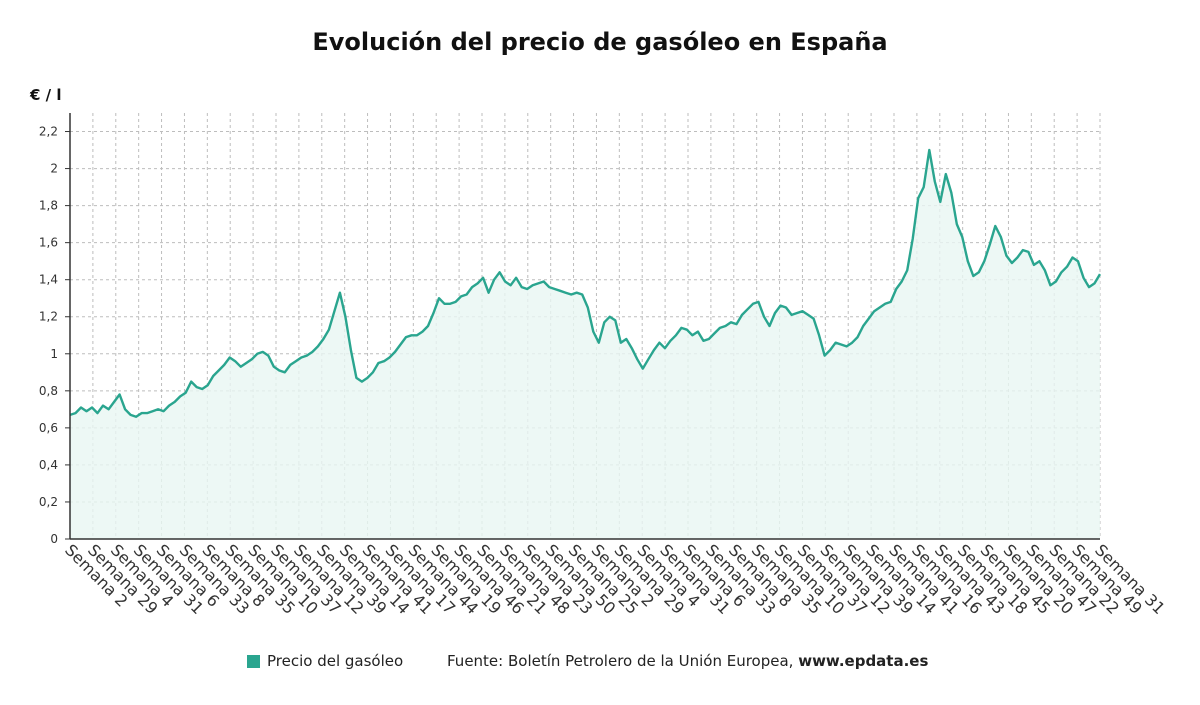 This screenshot has height=705, width=1200. What do you see at coordinates (335, 661) in the screenshot?
I see `legend-label: Precio del gasóleo` at bounding box center [335, 661].